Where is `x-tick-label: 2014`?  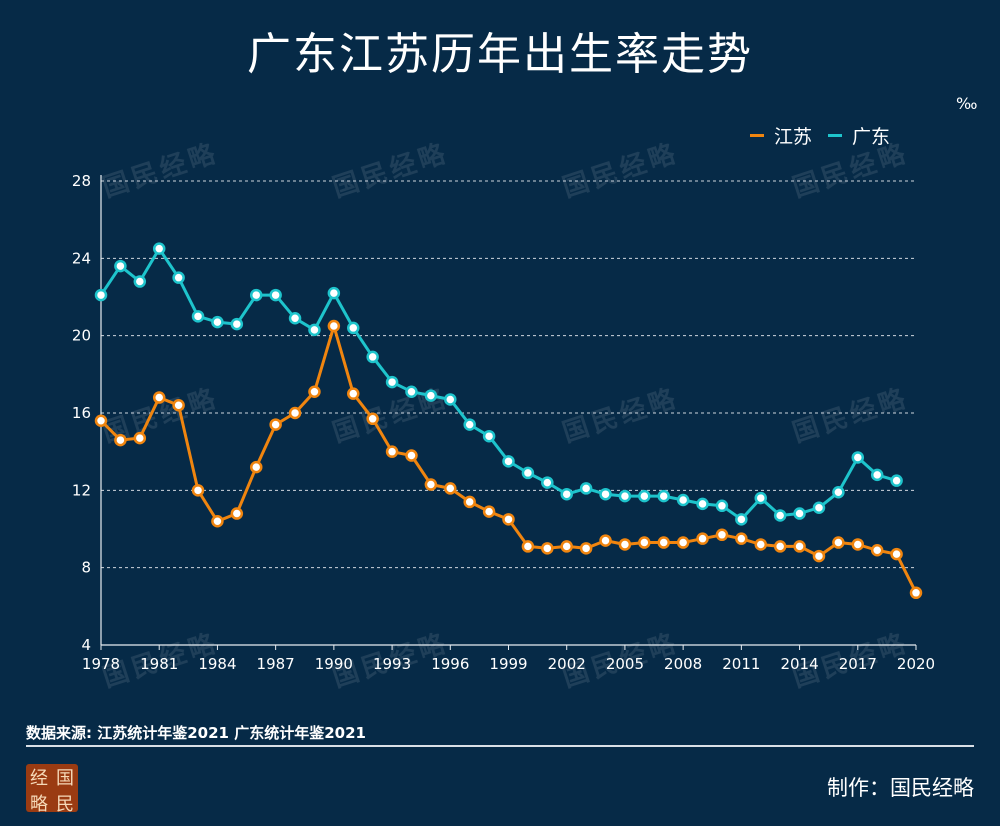 x-tick-label: 2014 is located at coordinates (799, 664).